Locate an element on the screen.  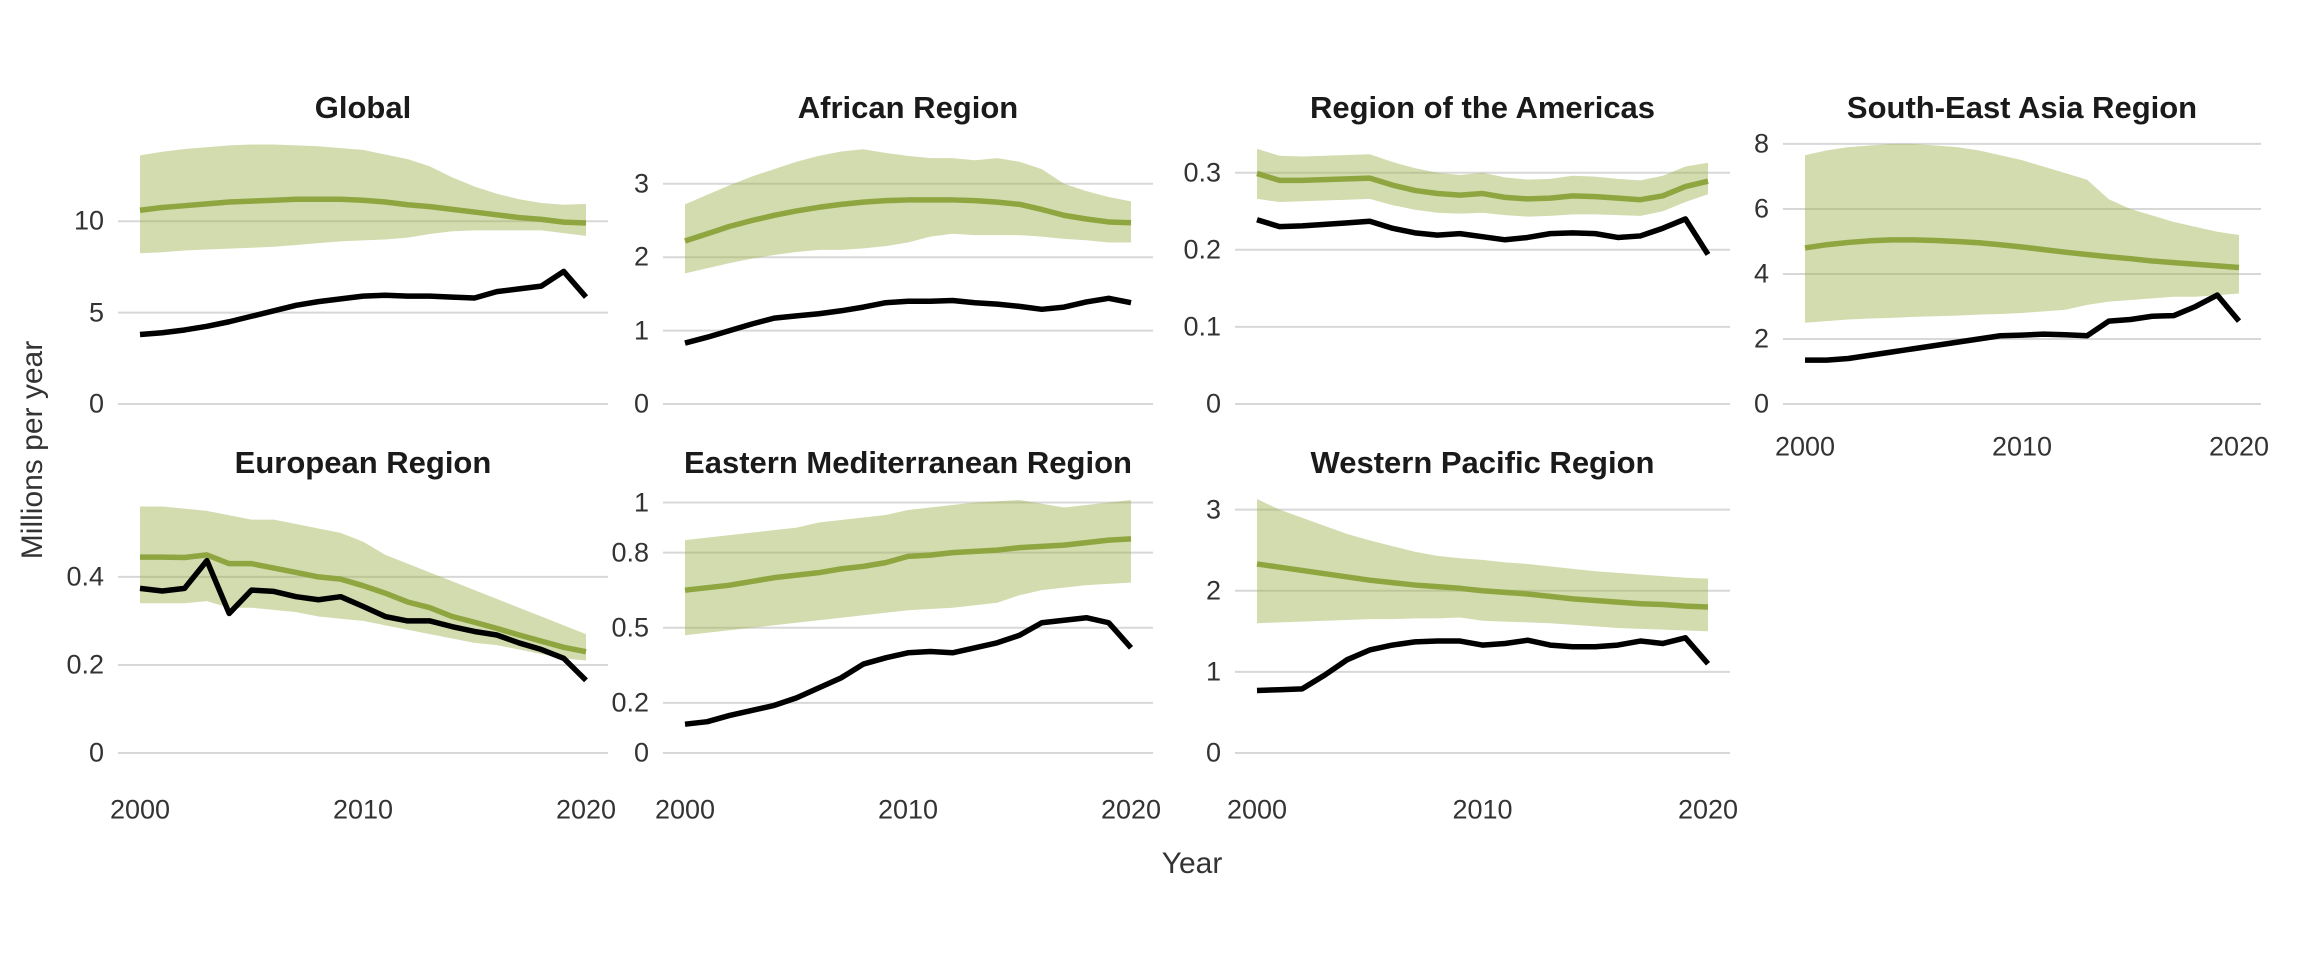
y-tick-label: 0.8 is located at coordinates (630, 552).